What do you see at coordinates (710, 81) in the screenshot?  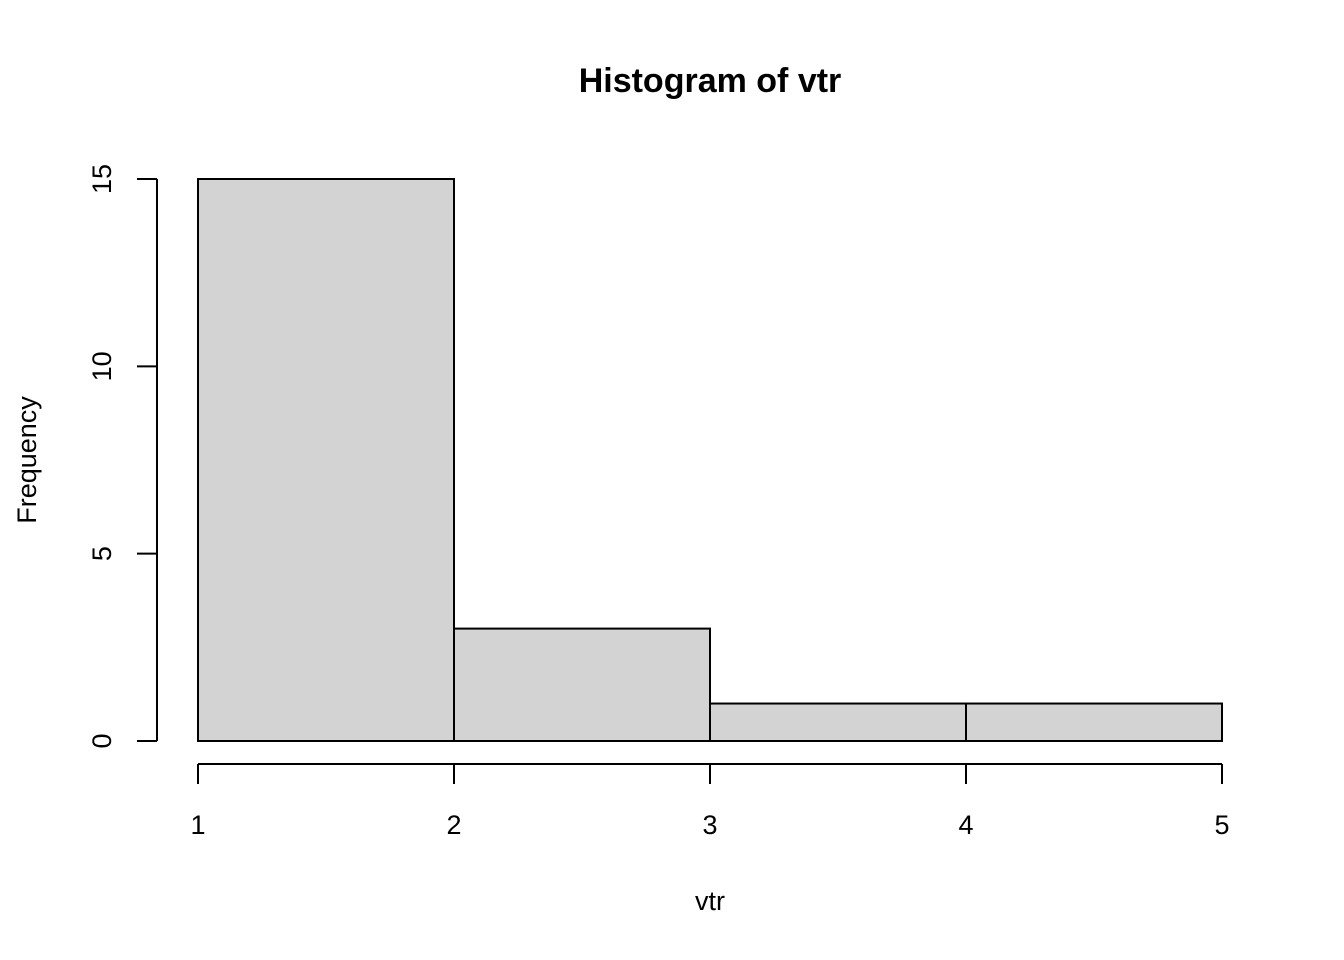 I see `chart-title: Histogram of vtr` at bounding box center [710, 81].